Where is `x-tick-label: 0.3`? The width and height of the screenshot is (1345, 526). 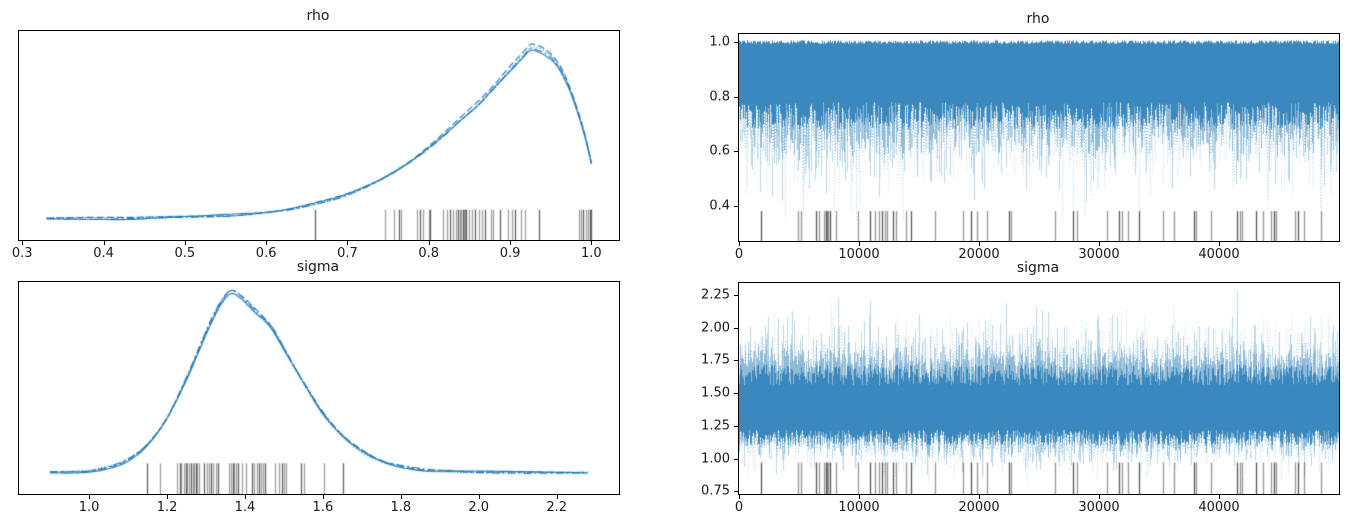
x-tick-label: 0.3 is located at coordinates (22, 253).